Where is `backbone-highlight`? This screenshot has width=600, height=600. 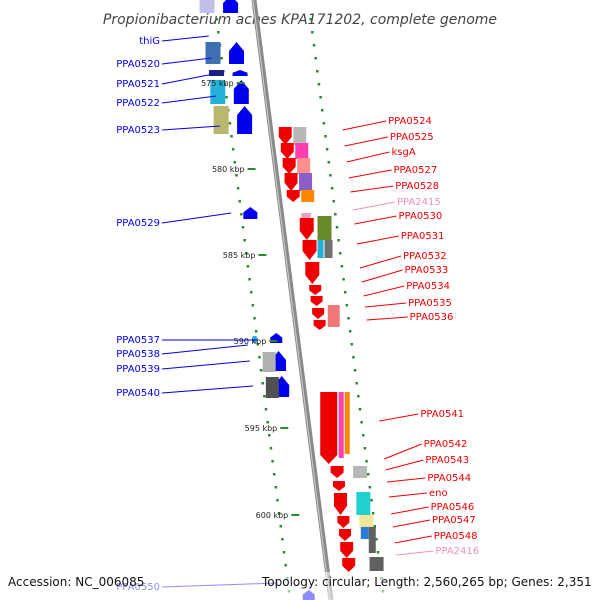 backbone-highlight is located at coordinates (291, 300).